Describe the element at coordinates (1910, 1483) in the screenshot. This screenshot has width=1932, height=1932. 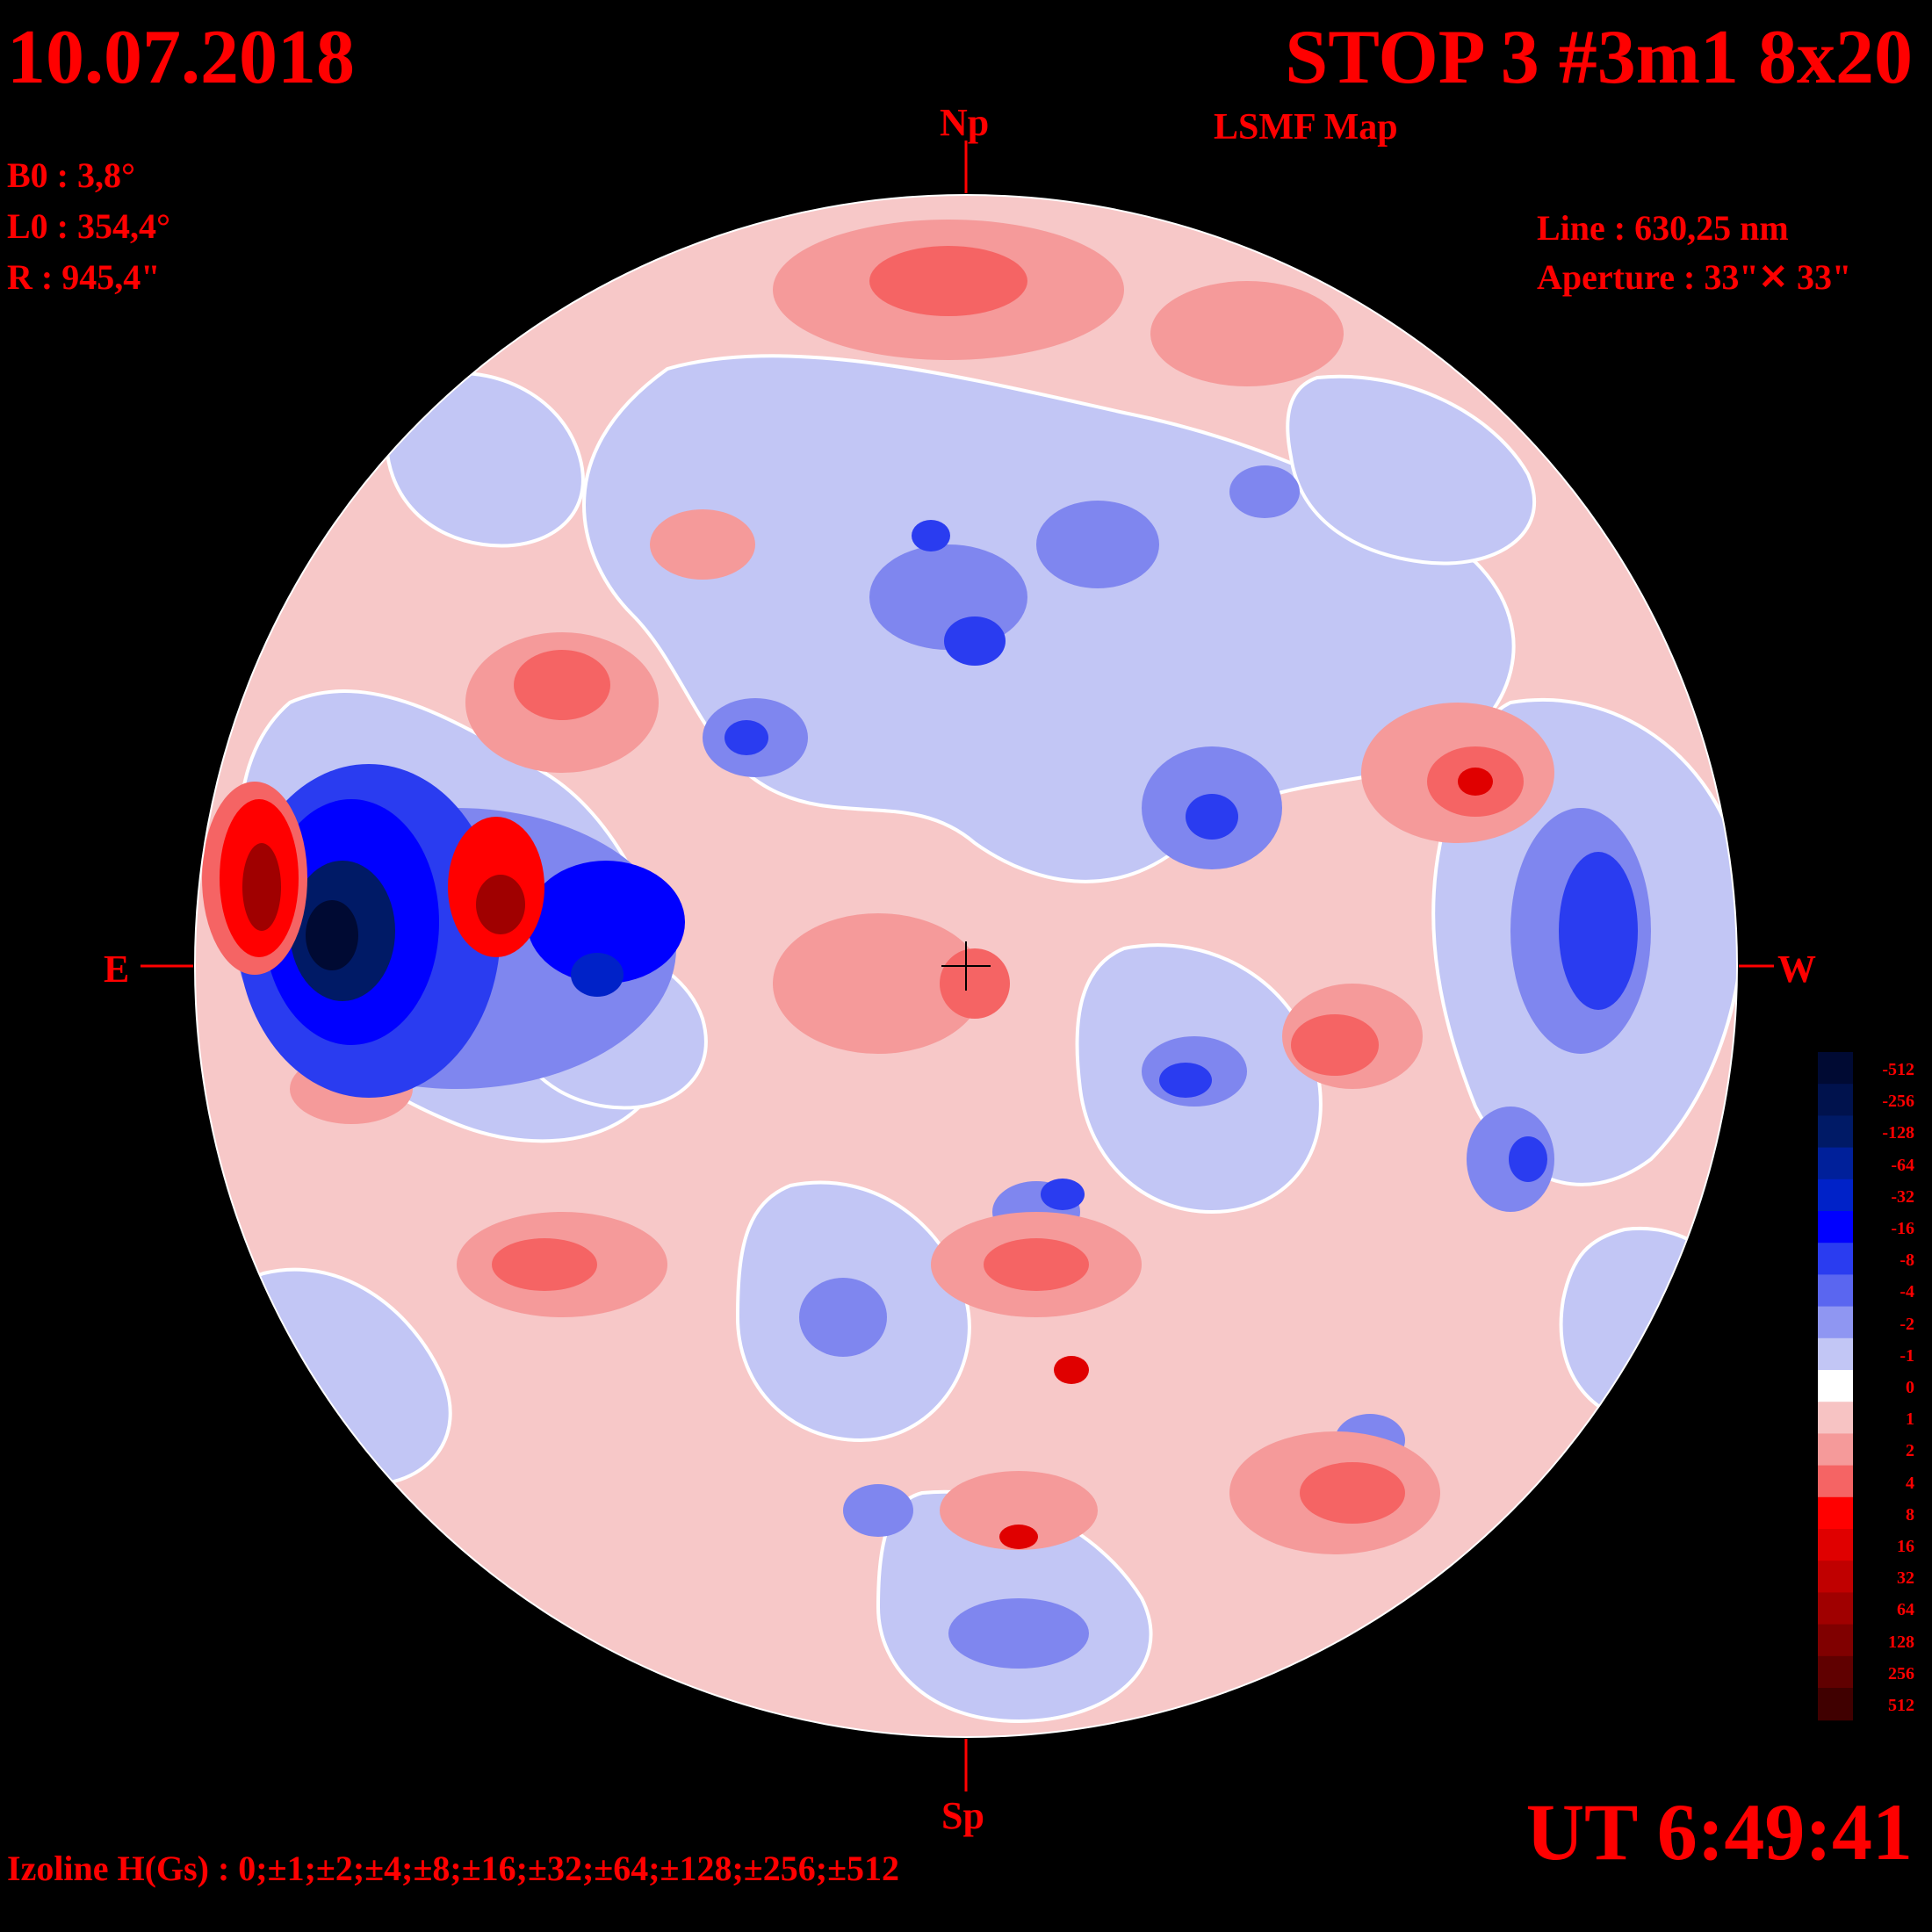
I see `legend-label: 4` at that location.